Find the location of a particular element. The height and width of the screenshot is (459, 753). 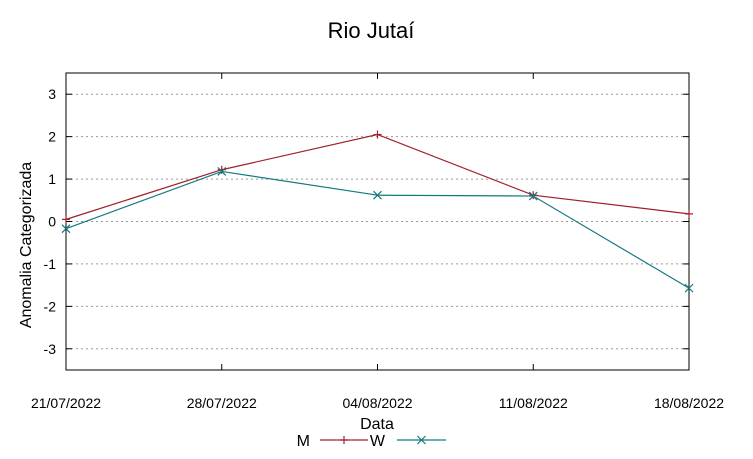

y-tick-label: -2 is located at coordinates (50, 306).